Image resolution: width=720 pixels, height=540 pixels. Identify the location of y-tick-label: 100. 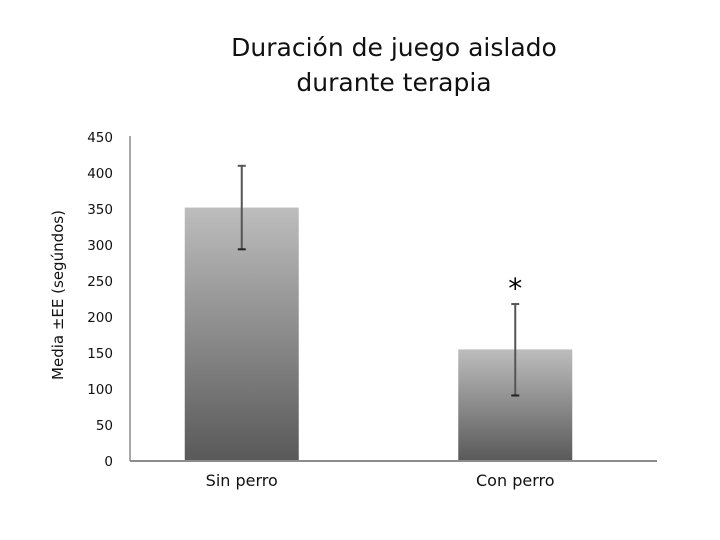
(100, 390).